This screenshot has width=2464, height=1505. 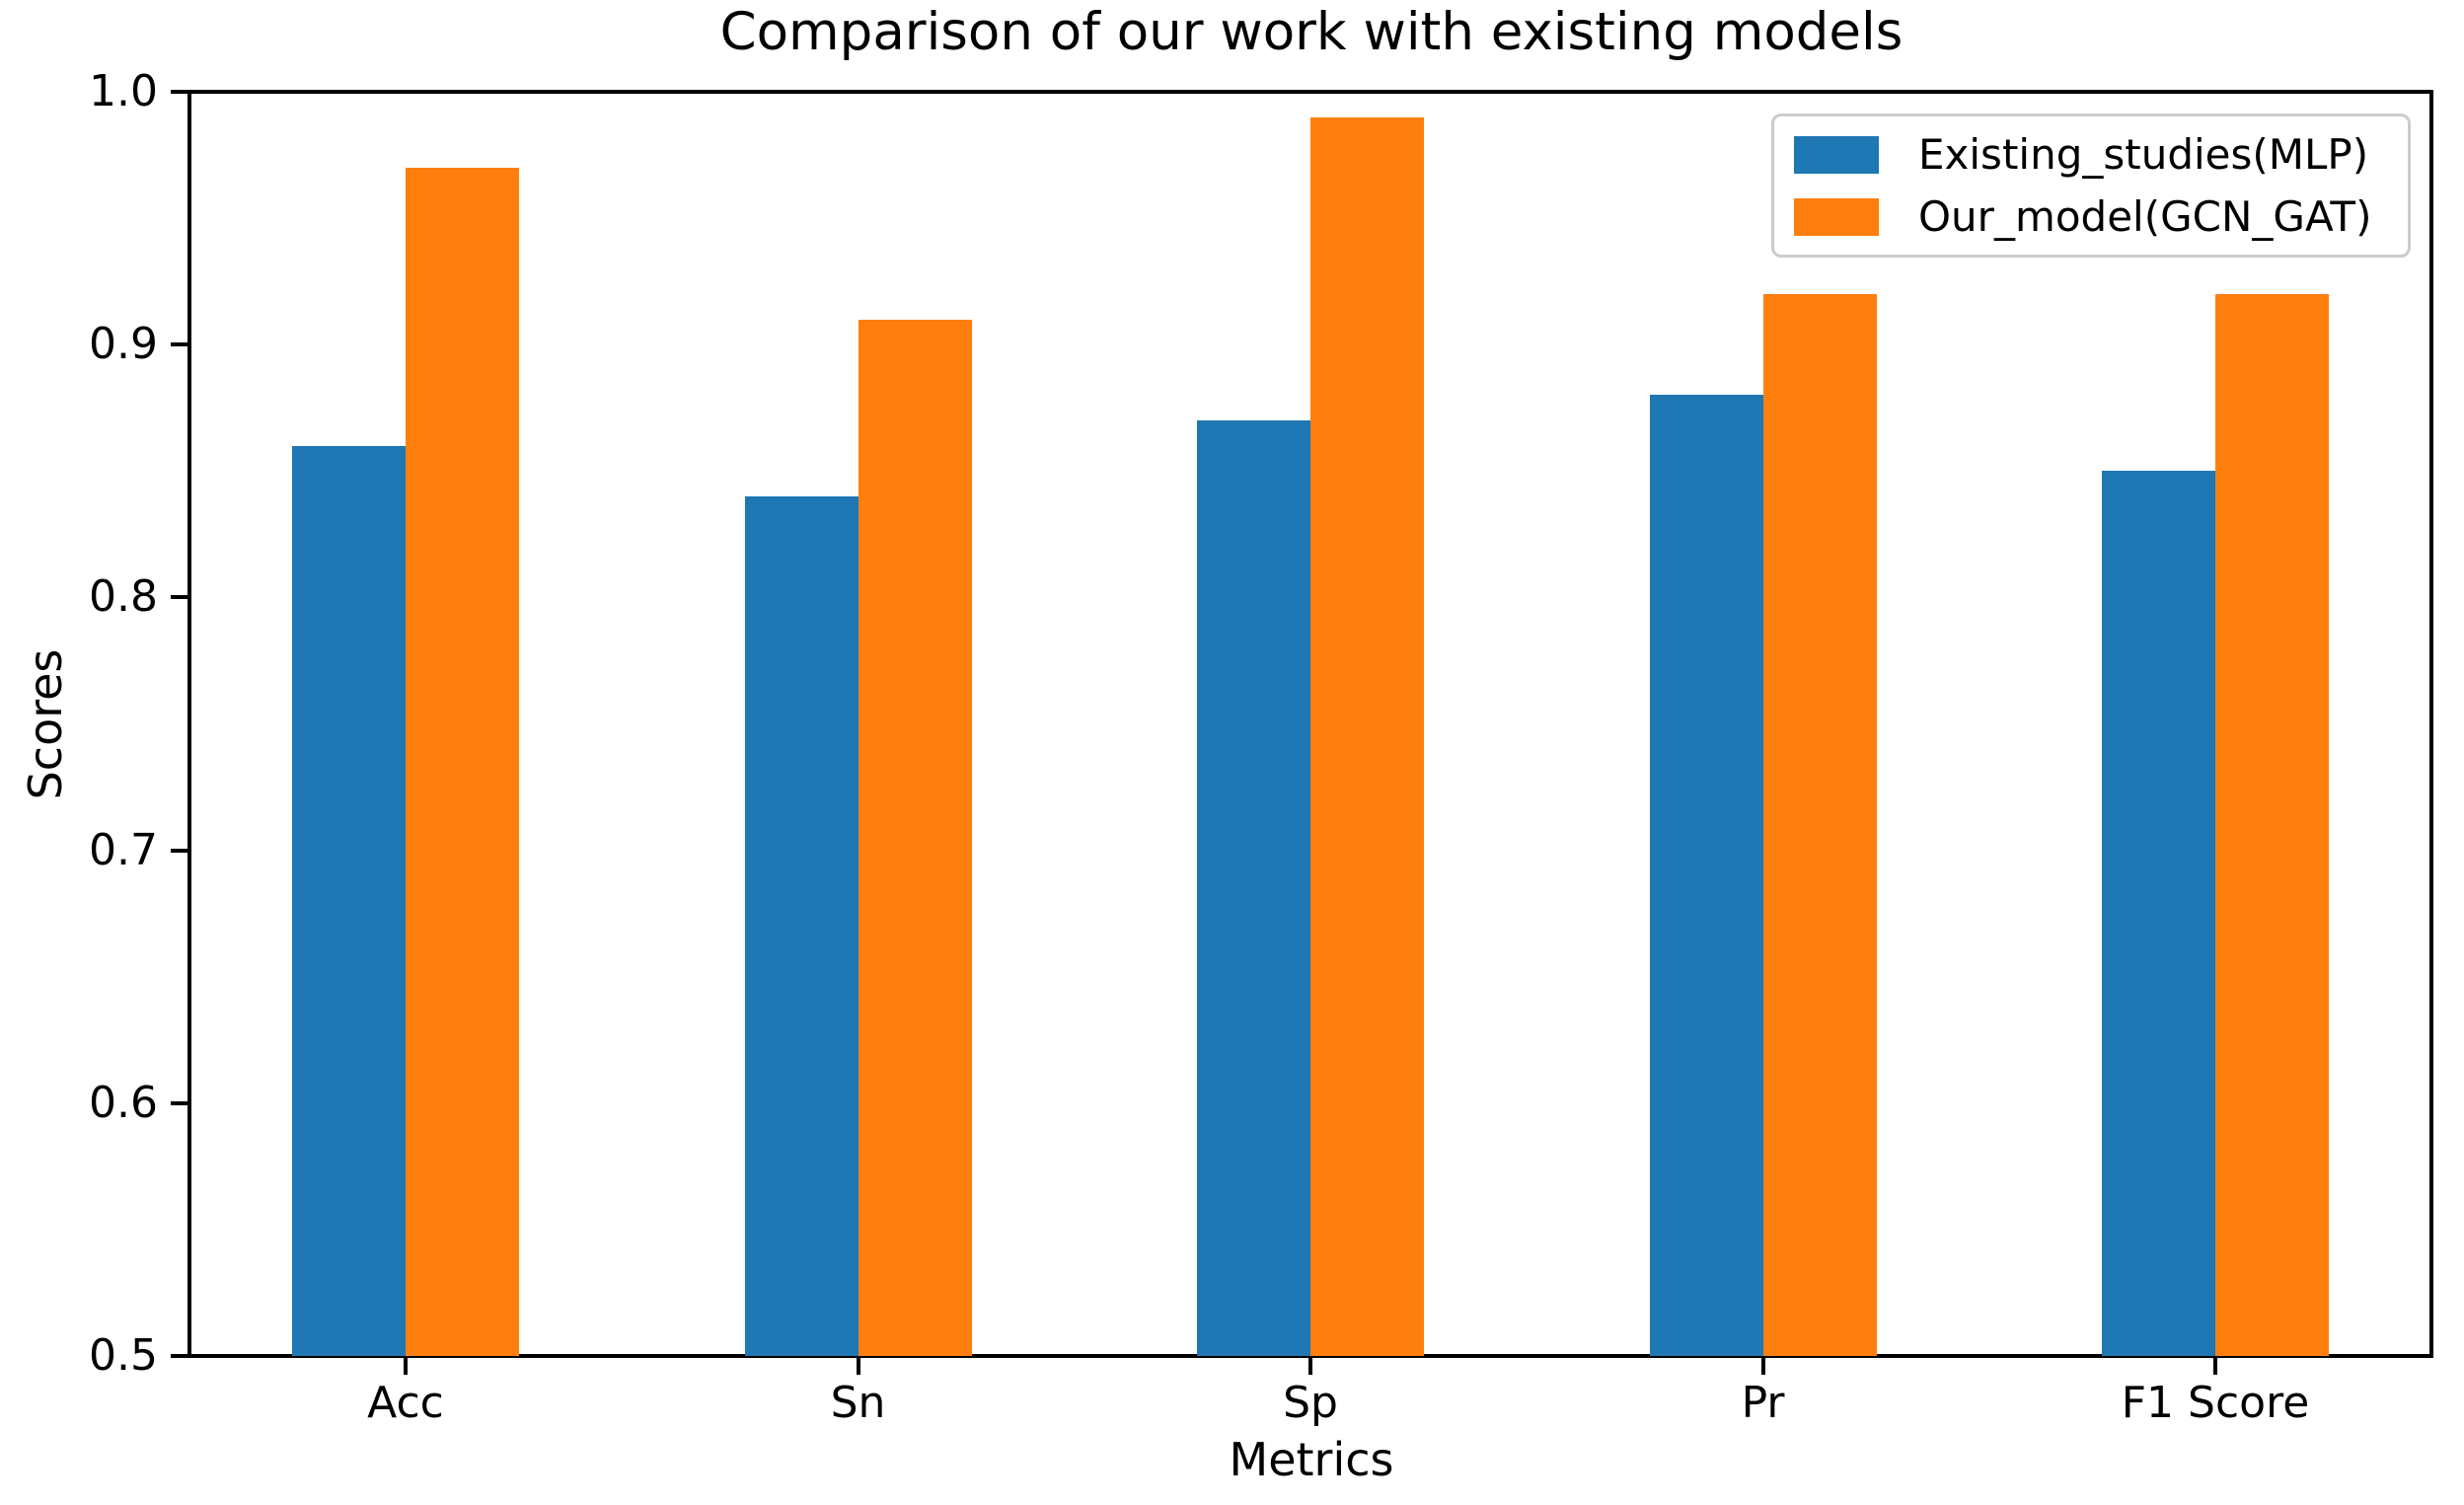 I want to click on legend-entry: Existing_studies(MLP), so click(x=2101, y=155).